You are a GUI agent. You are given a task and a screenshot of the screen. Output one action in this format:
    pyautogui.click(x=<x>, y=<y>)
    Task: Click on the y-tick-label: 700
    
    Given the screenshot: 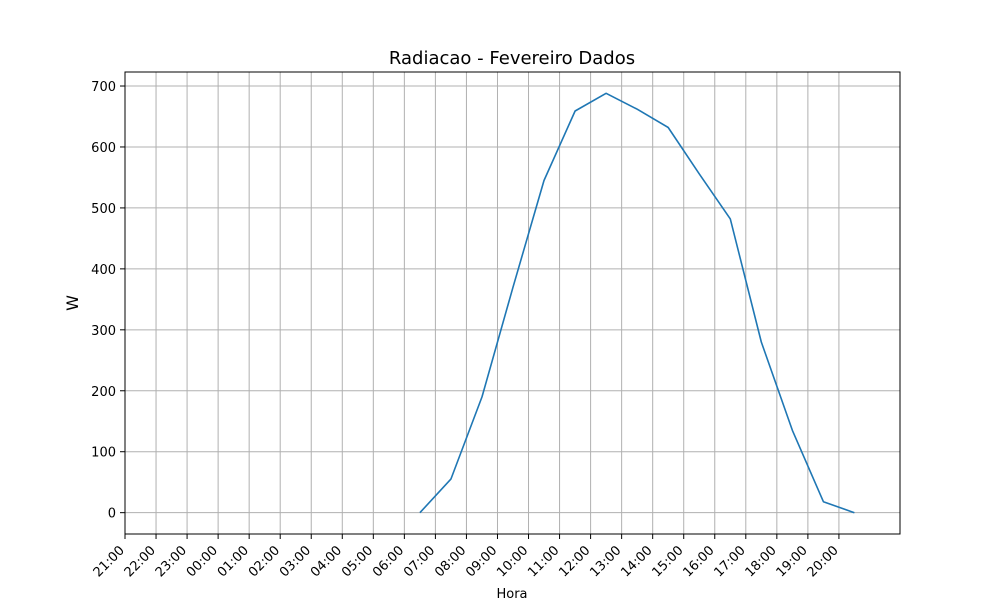 What is the action you would take?
    pyautogui.click(x=103, y=87)
    